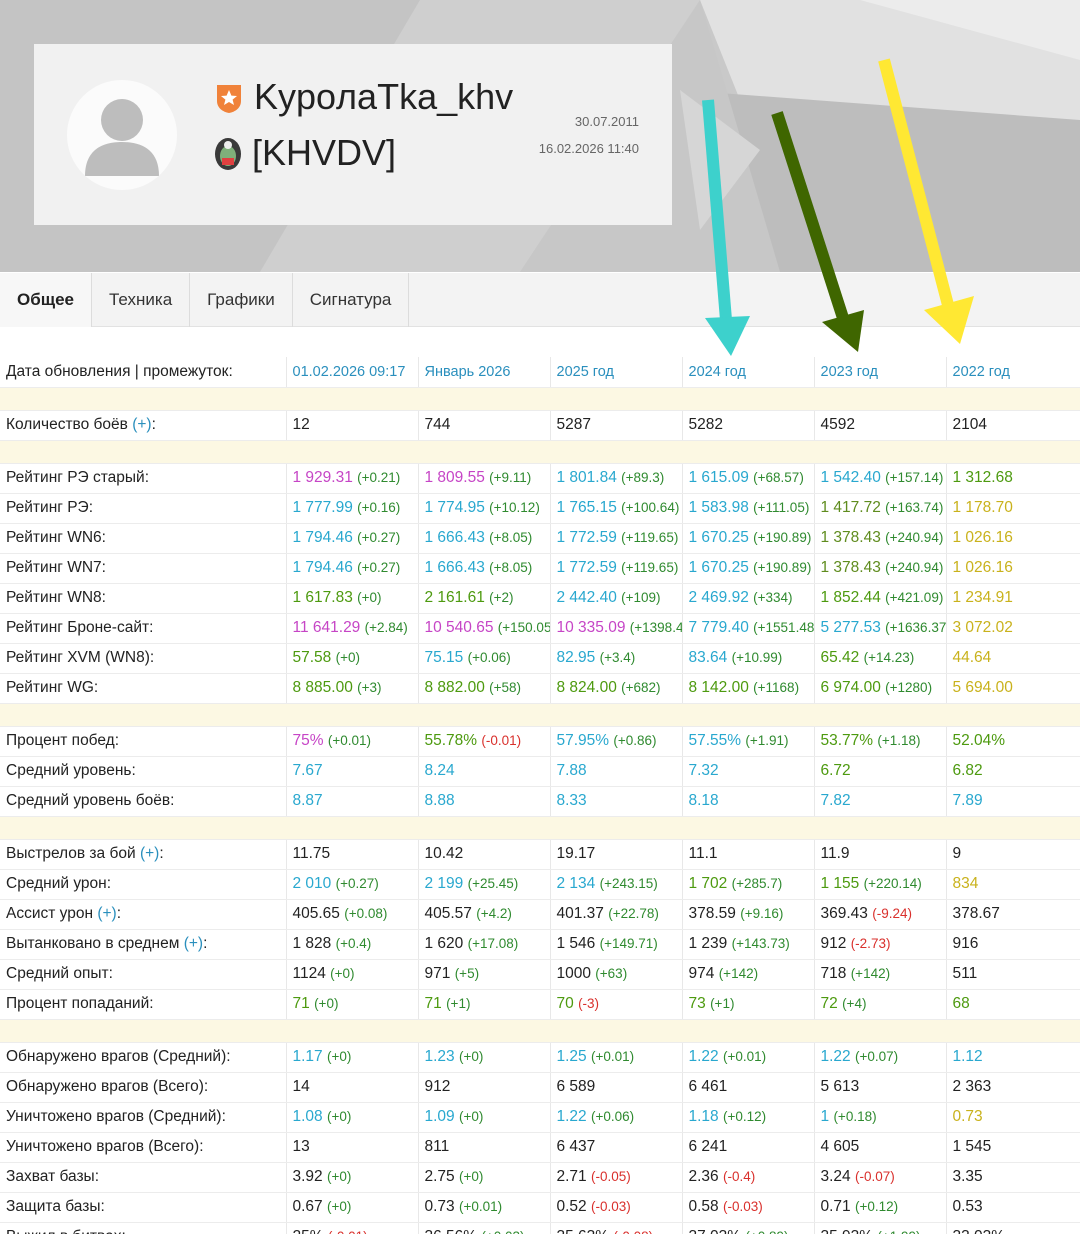 This screenshot has width=1080, height=1234. Describe the element at coordinates (615, 854) in the screenshot. I see `stat-cell: 19.17` at that location.